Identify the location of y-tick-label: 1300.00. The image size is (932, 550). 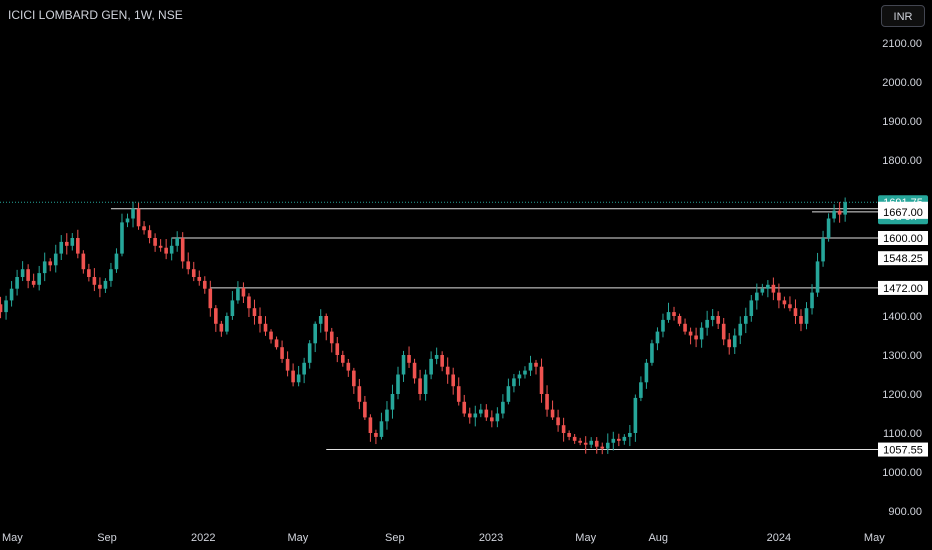
(902, 356).